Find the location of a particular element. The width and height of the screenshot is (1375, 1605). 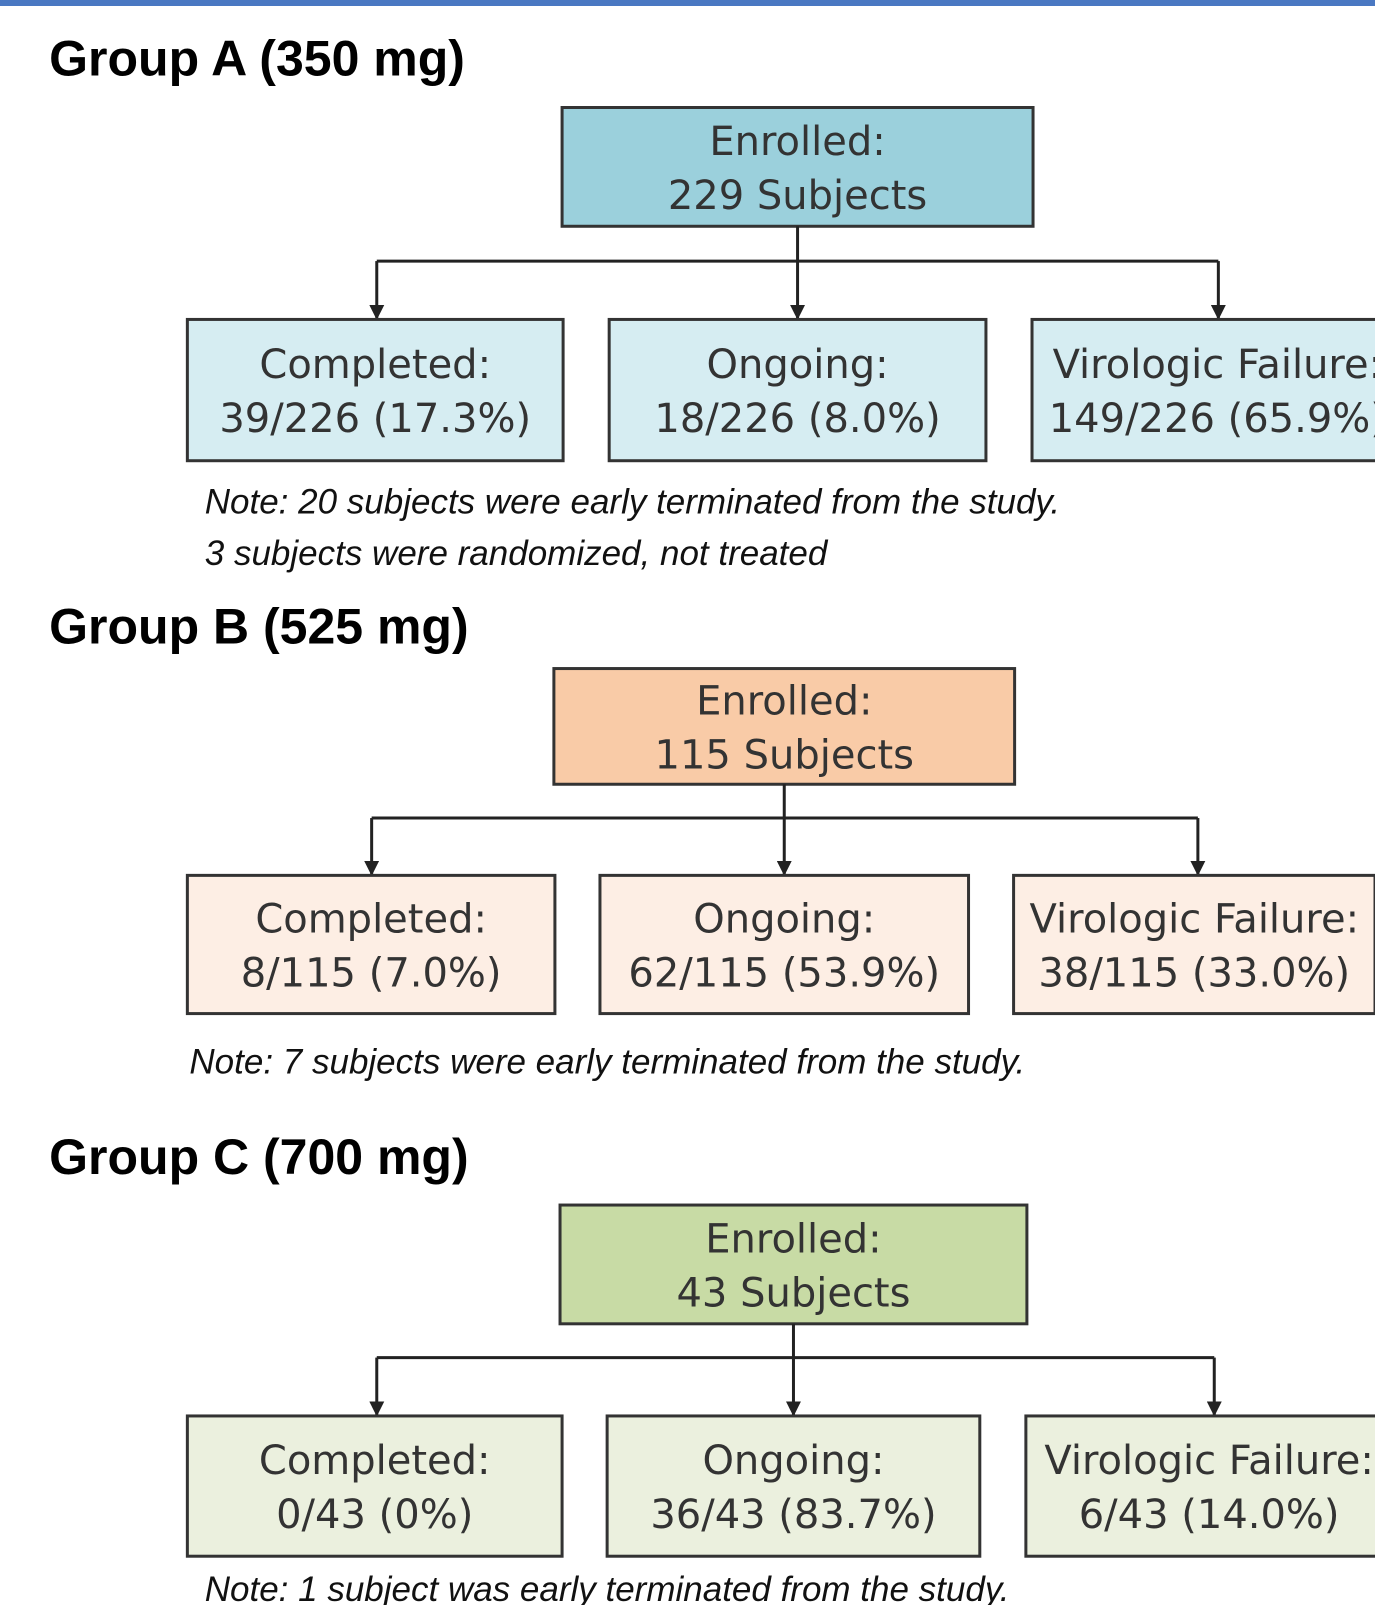

top-bar is located at coordinates (687, 3).